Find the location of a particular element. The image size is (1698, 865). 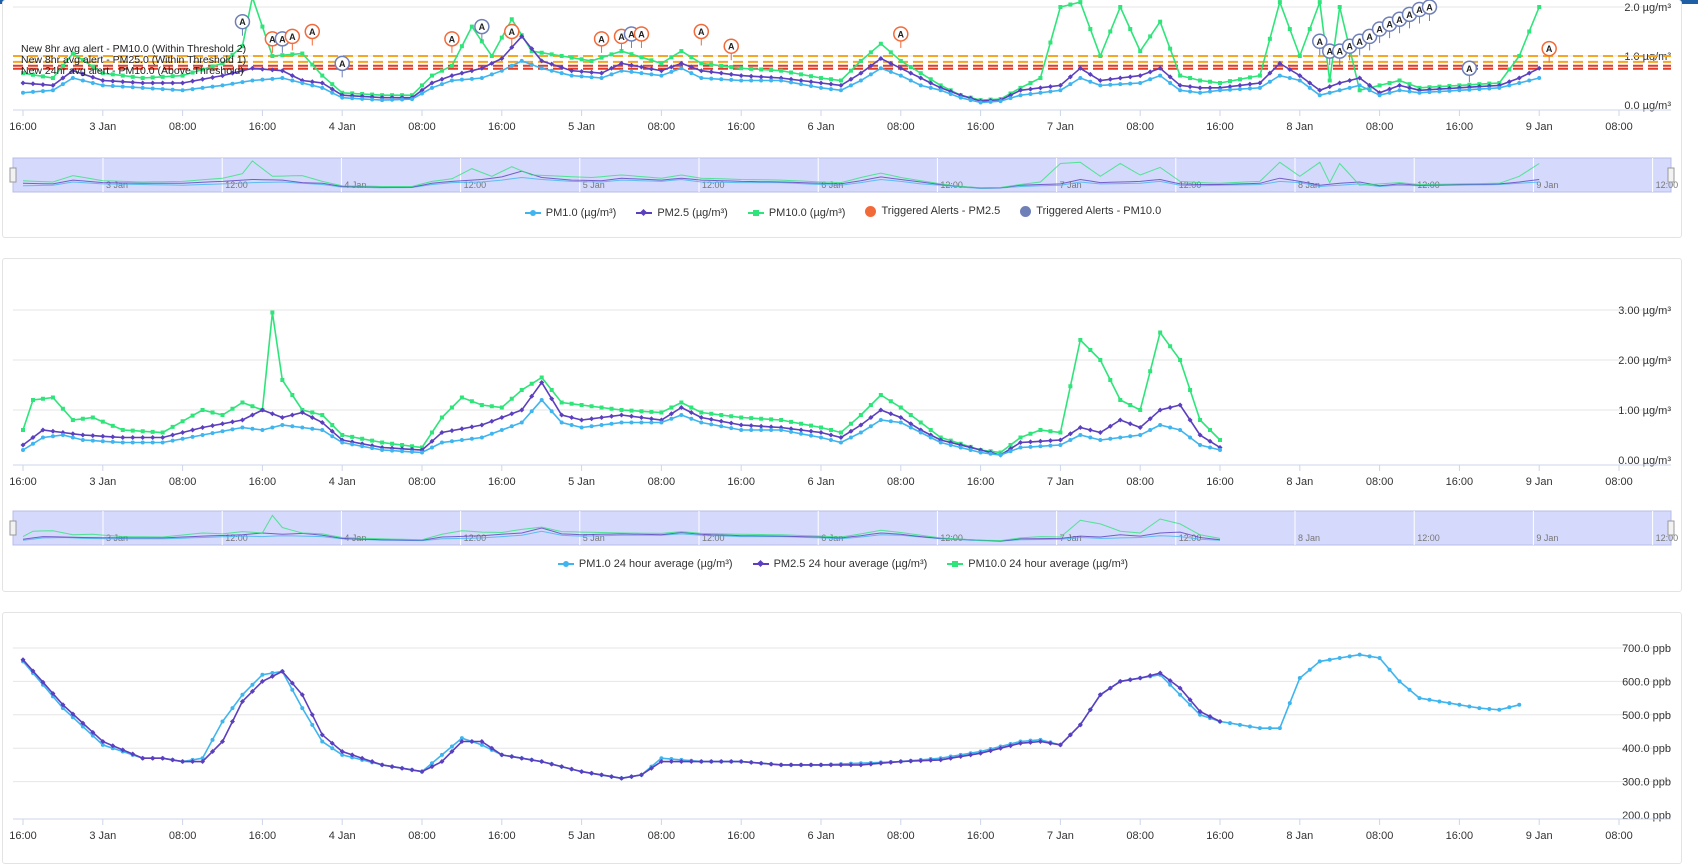

legend-item: PM10.0 (µg/m³) is located at coordinates (796, 213).